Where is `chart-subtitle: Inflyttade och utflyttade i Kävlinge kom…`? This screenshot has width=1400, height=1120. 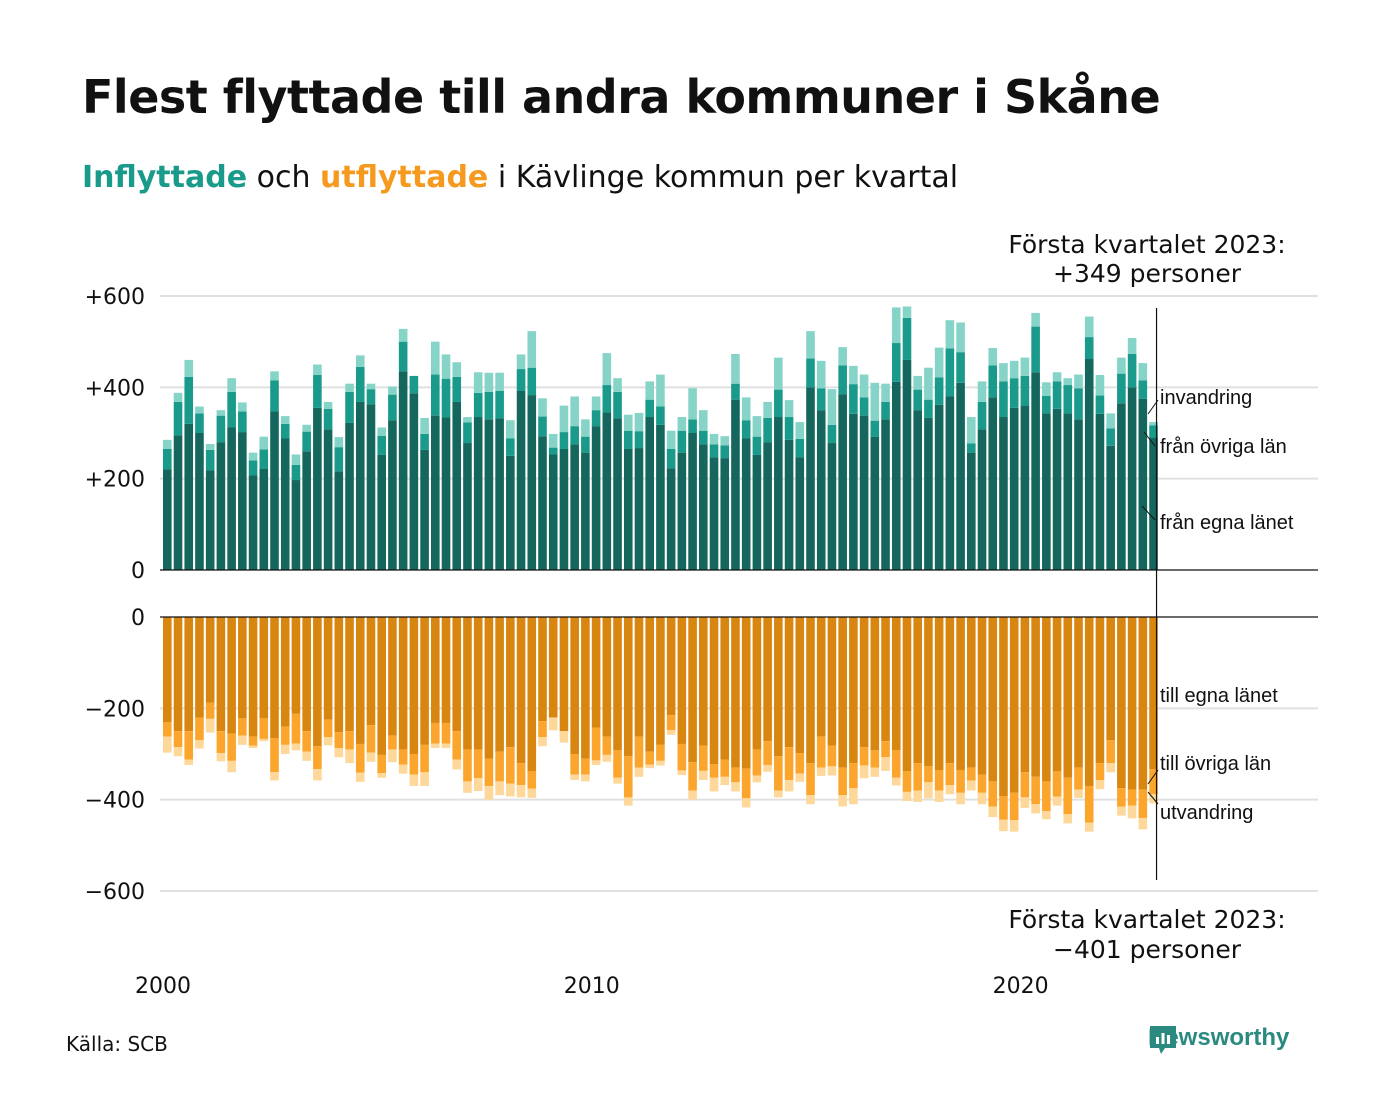 chart-subtitle: Inflyttade och utflyttade i Kävlinge kom… is located at coordinates (520, 177).